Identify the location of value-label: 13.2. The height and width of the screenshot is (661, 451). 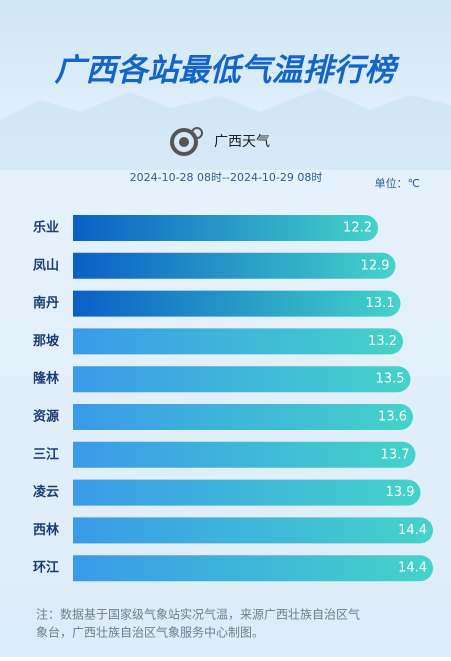
(382, 341).